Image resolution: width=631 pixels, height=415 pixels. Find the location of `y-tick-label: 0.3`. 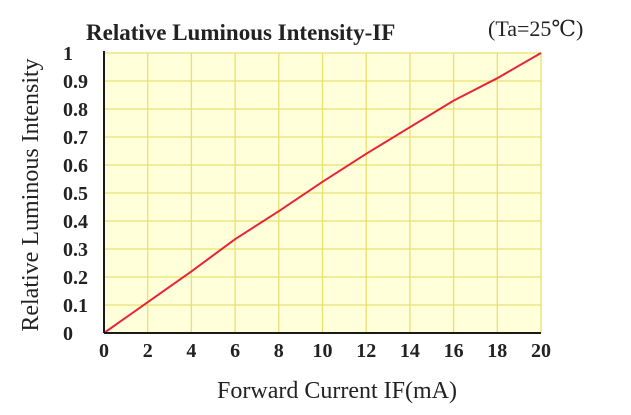

y-tick-label: 0.3 is located at coordinates (75, 250).